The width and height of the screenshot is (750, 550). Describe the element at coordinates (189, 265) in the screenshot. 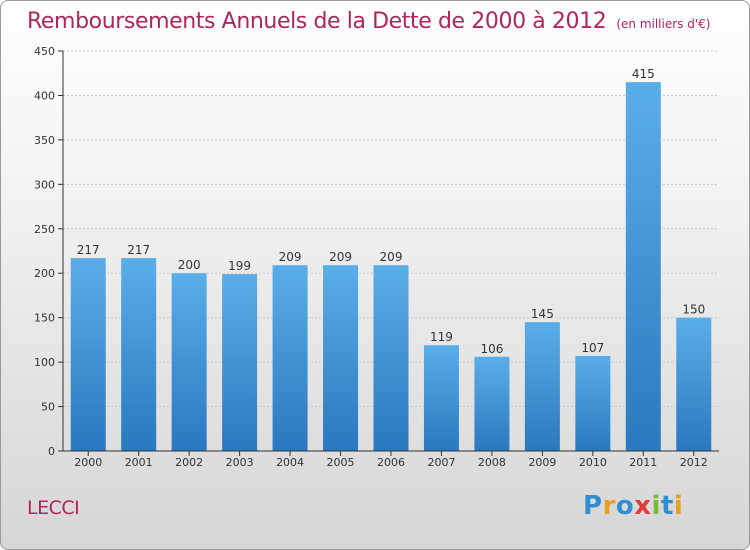

I see `data-label: 200` at that location.